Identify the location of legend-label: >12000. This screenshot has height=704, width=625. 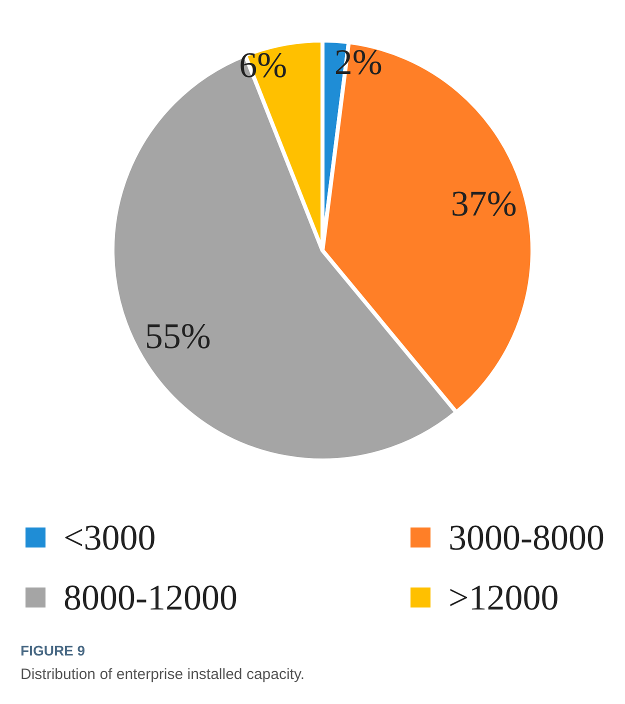
(503, 598).